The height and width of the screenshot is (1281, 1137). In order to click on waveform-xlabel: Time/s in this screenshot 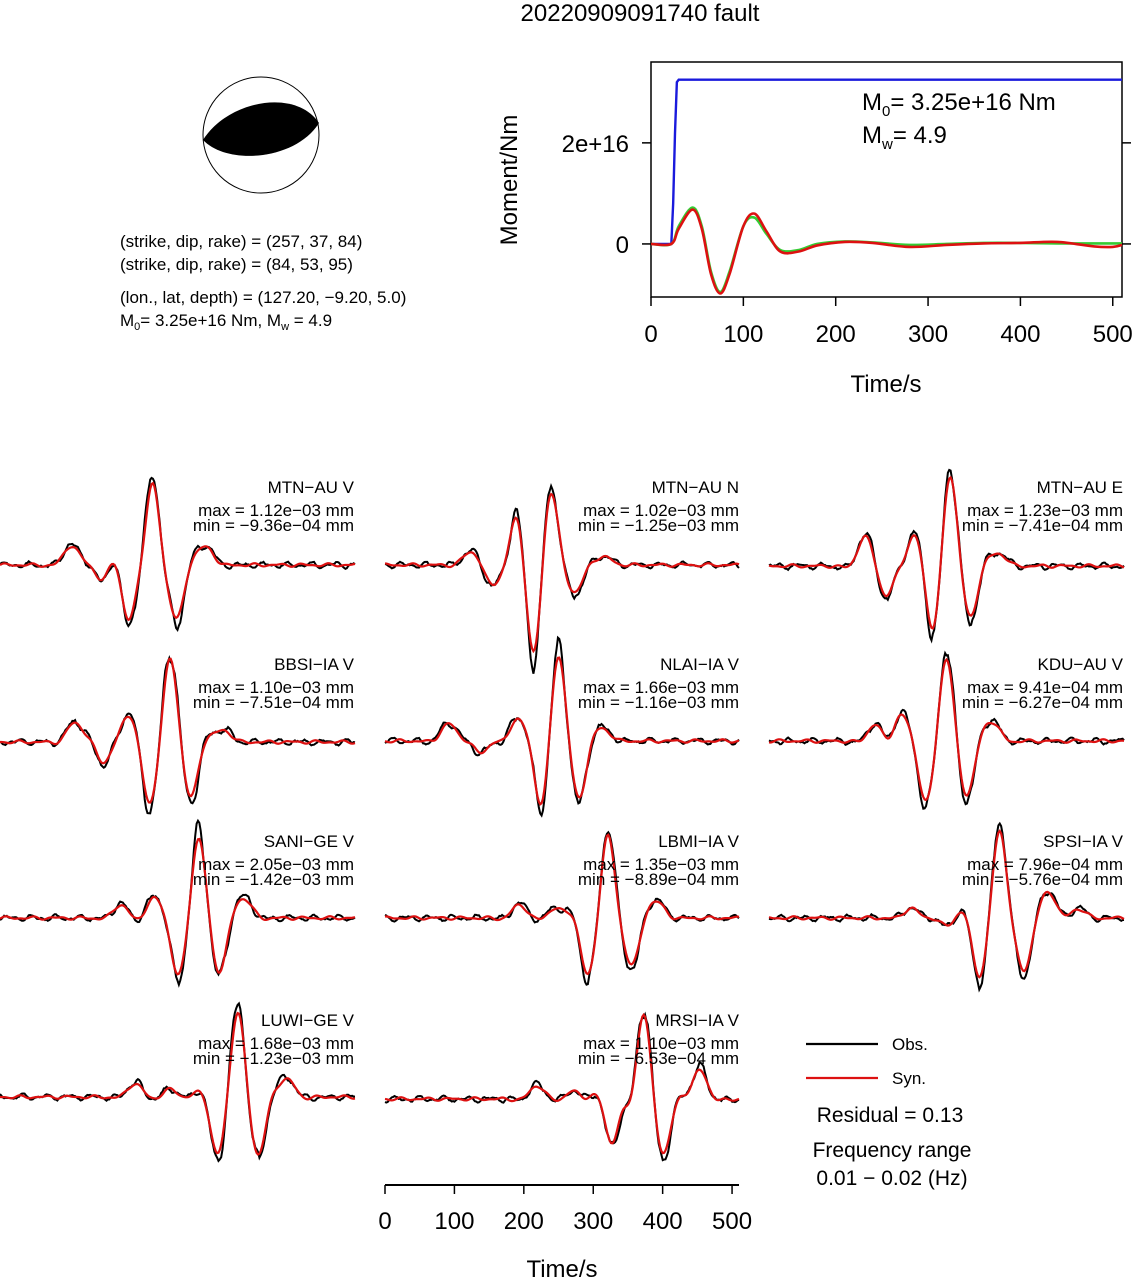, I will do `click(561, 1268)`.